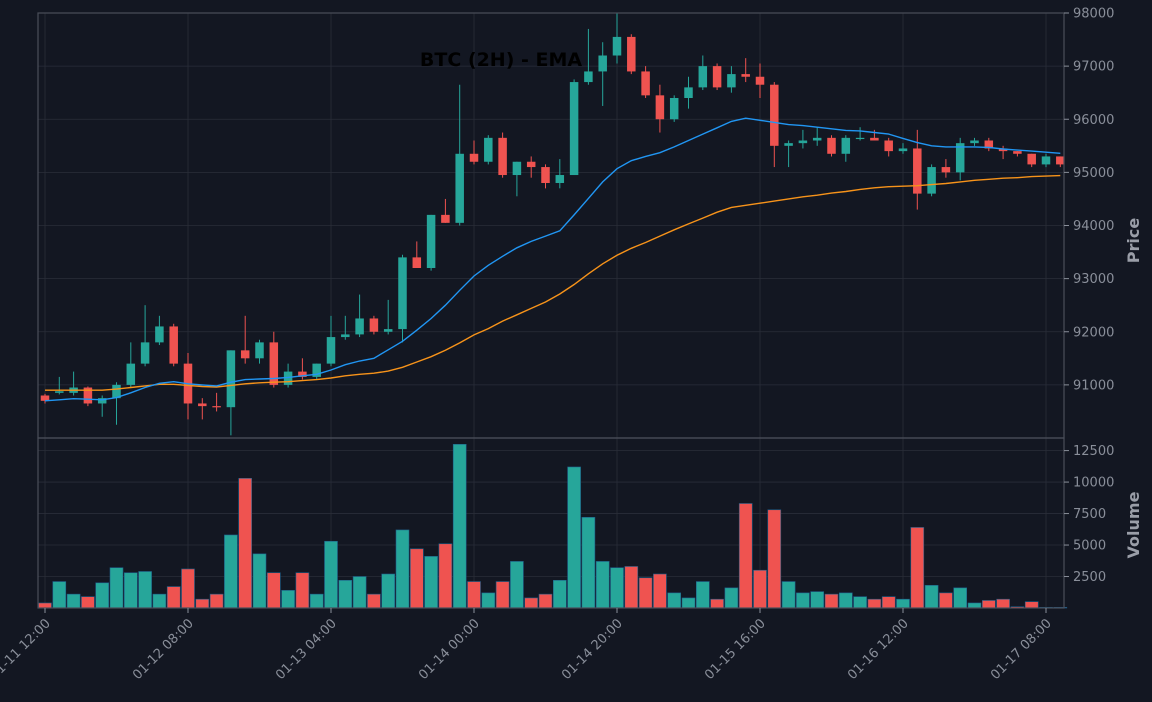 The width and height of the screenshot is (1152, 702). What do you see at coordinates (163, 649) in the screenshot?
I see `x-tick-label: 01-12 08:00` at bounding box center [163, 649].